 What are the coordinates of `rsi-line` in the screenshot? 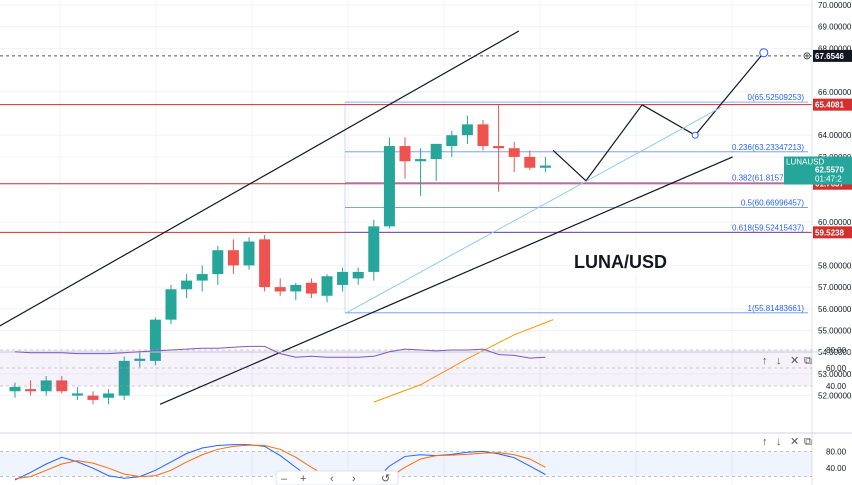 It's located at (280, 352).